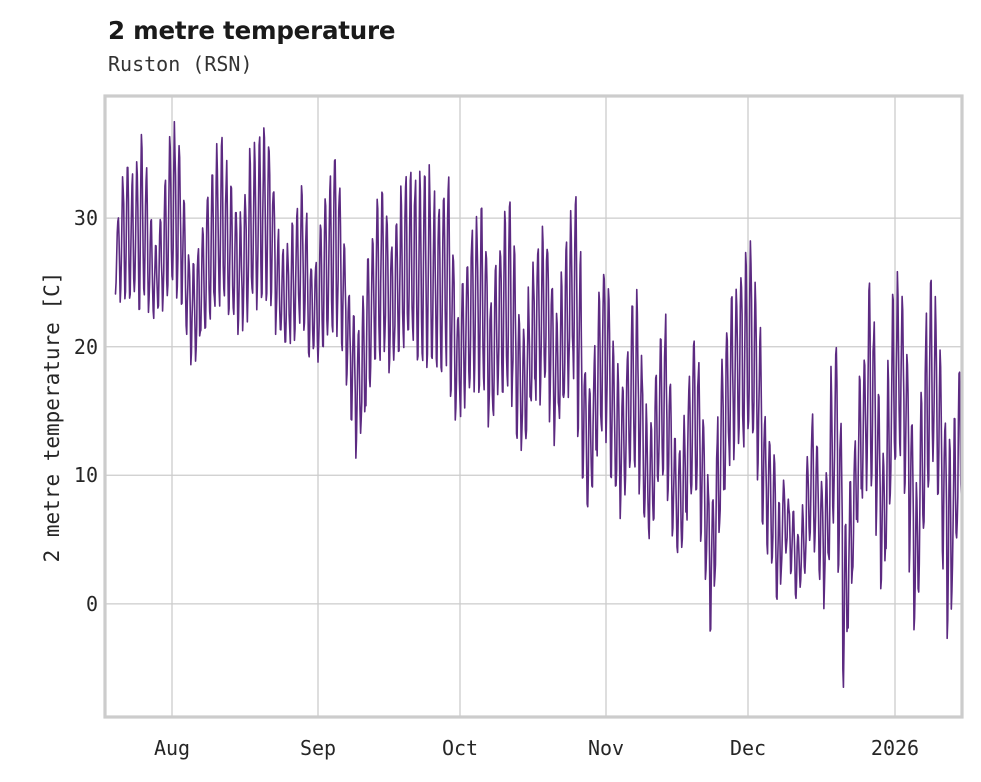  What do you see at coordinates (180, 64) in the screenshot?
I see `chart-subtitle: Ruston (RSN)` at bounding box center [180, 64].